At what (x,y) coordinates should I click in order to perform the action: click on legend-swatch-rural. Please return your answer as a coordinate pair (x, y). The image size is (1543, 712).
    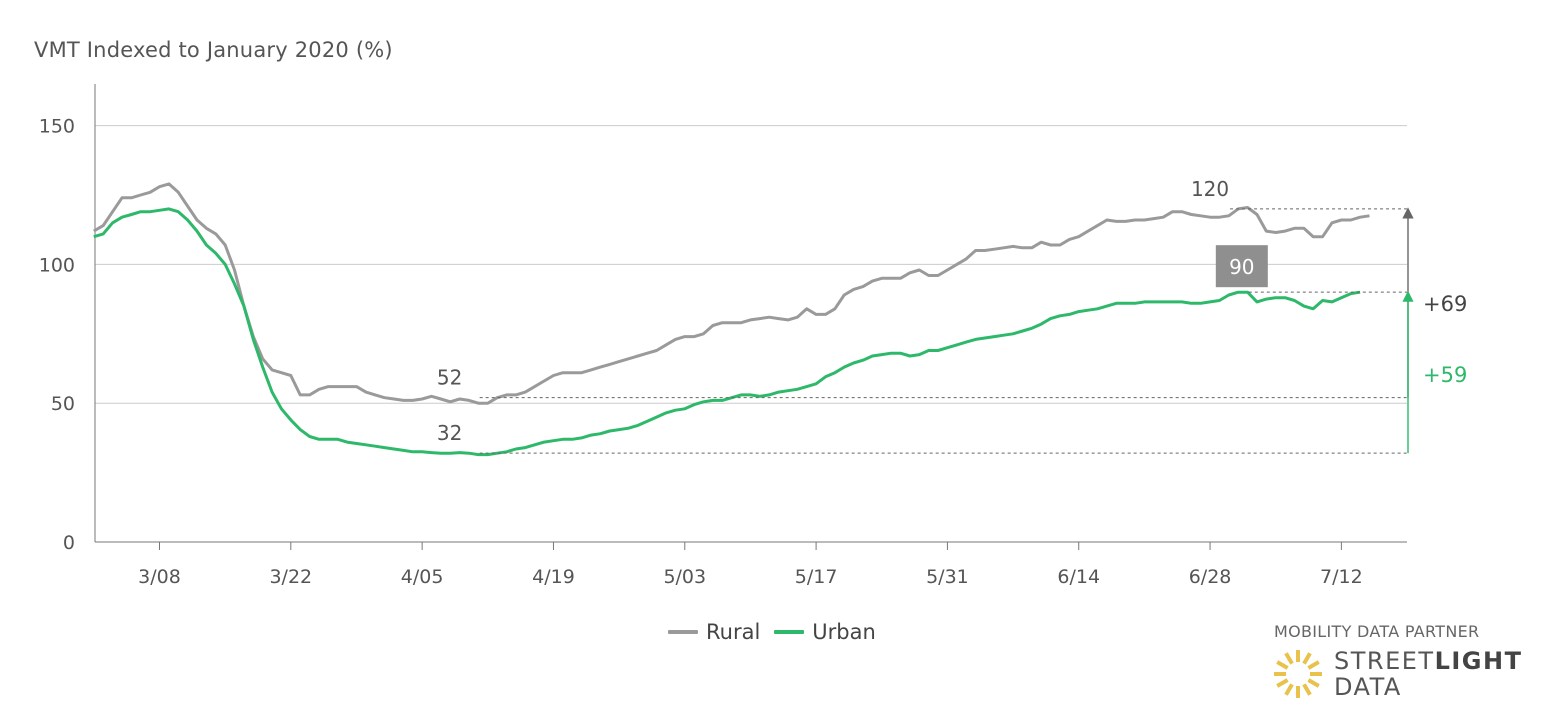
    Looking at the image, I should click on (683, 632).